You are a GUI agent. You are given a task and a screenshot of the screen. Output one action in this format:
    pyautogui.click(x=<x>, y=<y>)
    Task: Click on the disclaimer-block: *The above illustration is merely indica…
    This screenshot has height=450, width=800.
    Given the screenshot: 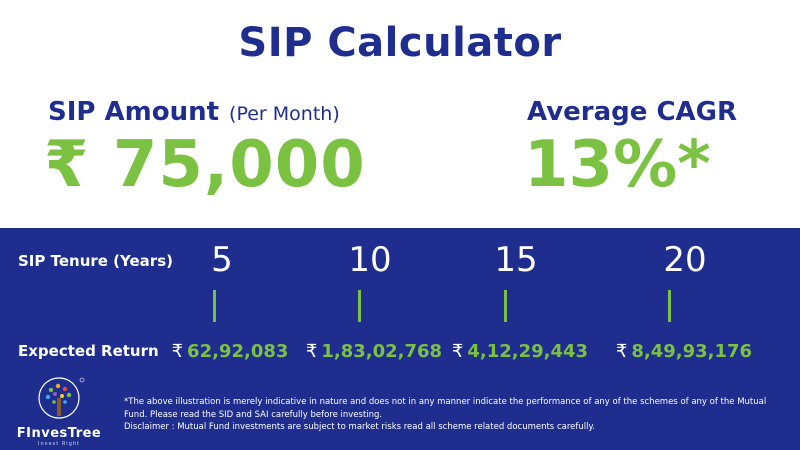 What is the action you would take?
    pyautogui.click(x=458, y=415)
    